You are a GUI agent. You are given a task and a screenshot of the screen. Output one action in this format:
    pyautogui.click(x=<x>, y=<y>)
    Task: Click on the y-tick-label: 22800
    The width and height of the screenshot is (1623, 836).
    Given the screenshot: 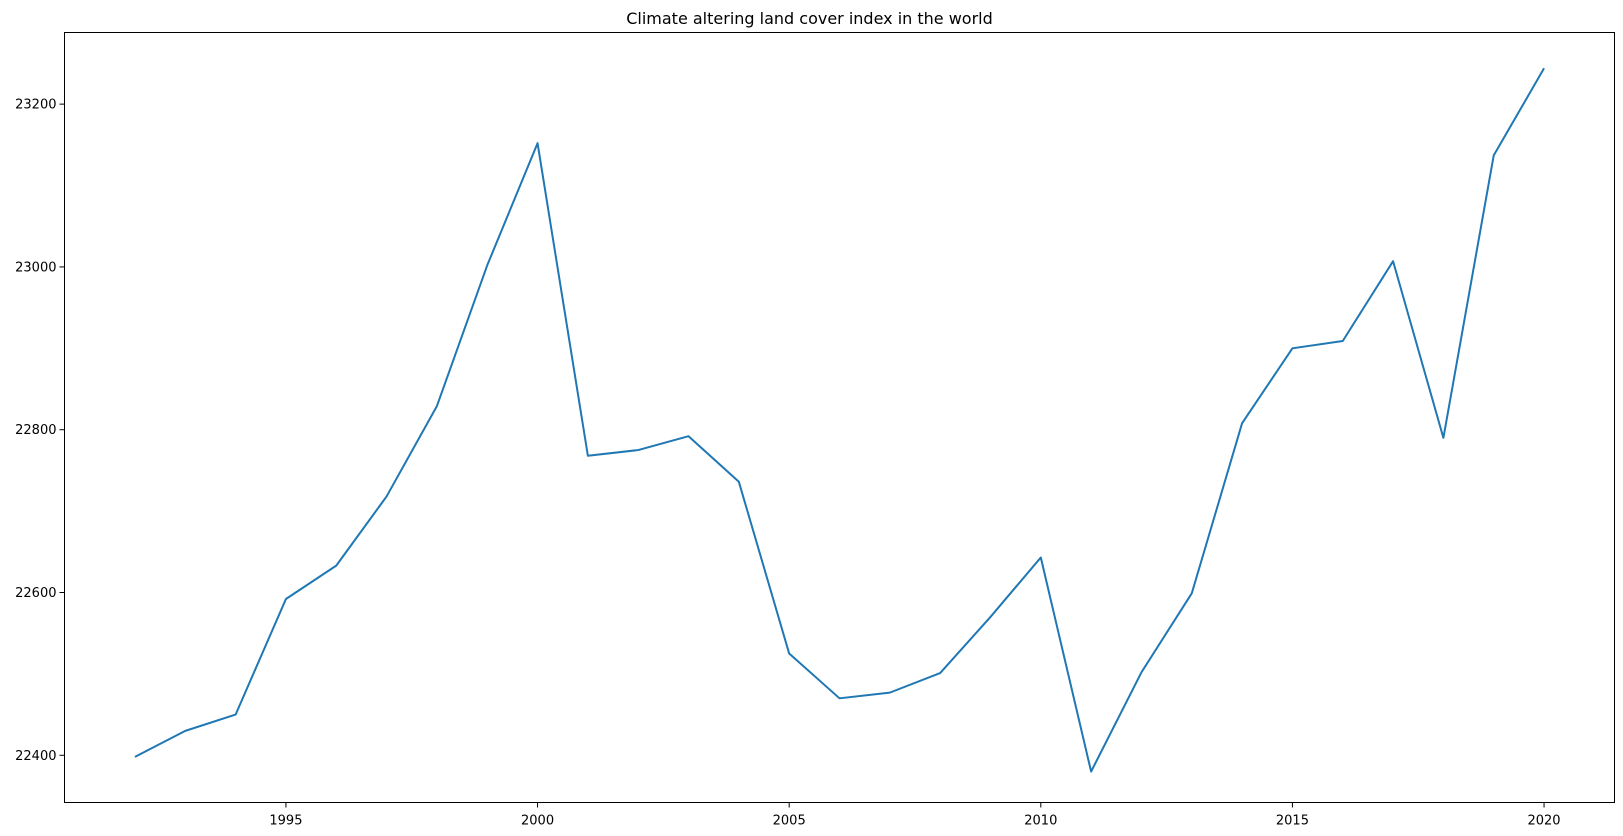 What is the action you would take?
    pyautogui.click(x=35, y=430)
    